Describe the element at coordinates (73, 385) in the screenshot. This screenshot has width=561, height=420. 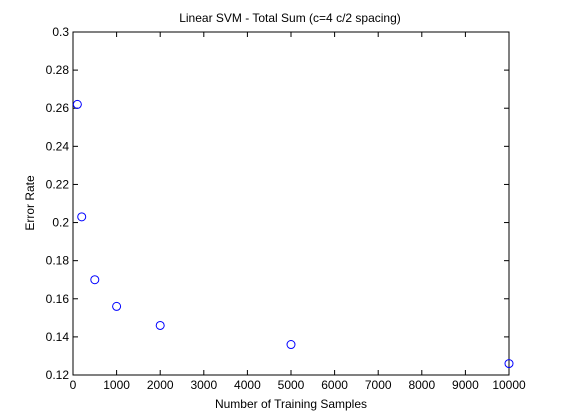
I see `x-tick-label: 0` at that location.